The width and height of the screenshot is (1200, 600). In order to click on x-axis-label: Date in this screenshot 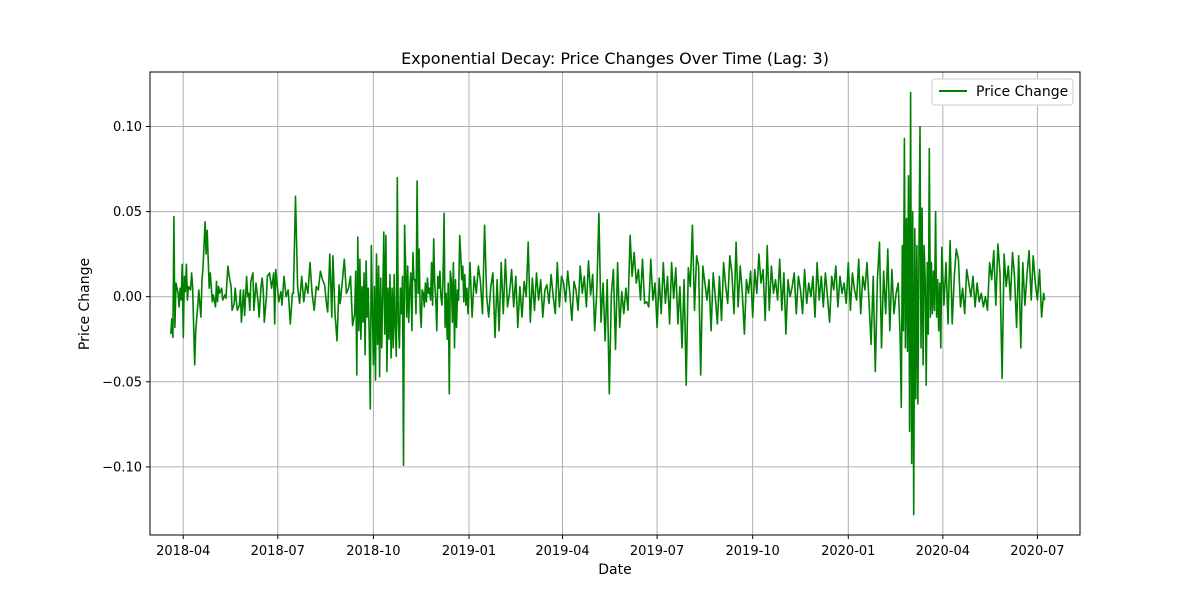, I will do `click(614, 570)`.